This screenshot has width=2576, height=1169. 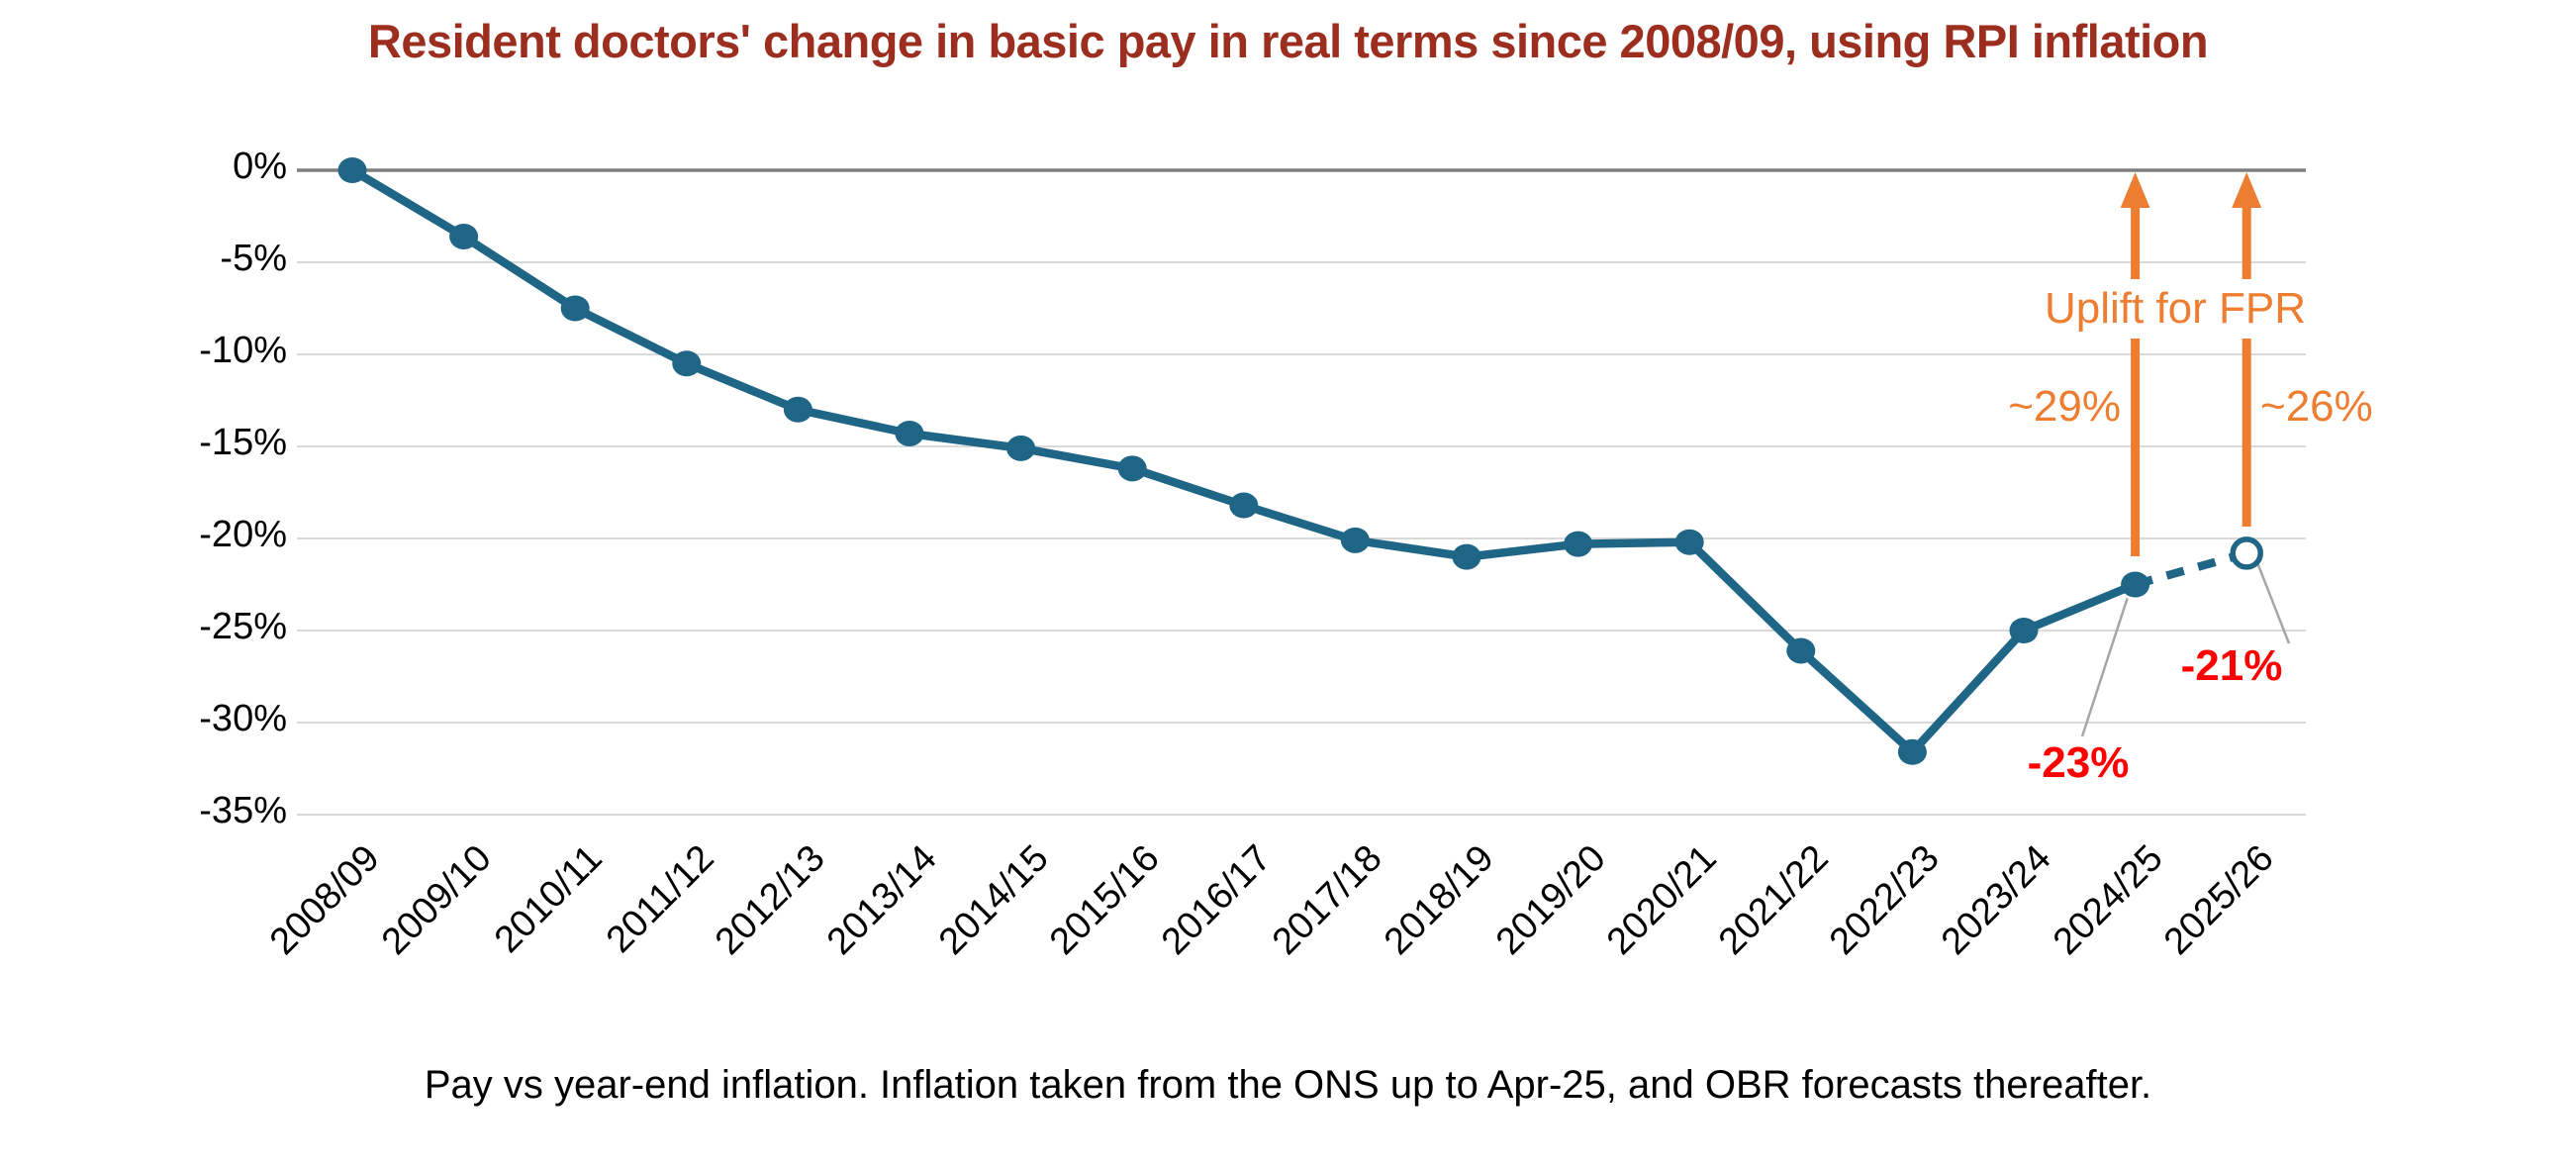 I want to click on fpr-uplift-pct-2025-26: ~26%, so click(x=2316, y=406).